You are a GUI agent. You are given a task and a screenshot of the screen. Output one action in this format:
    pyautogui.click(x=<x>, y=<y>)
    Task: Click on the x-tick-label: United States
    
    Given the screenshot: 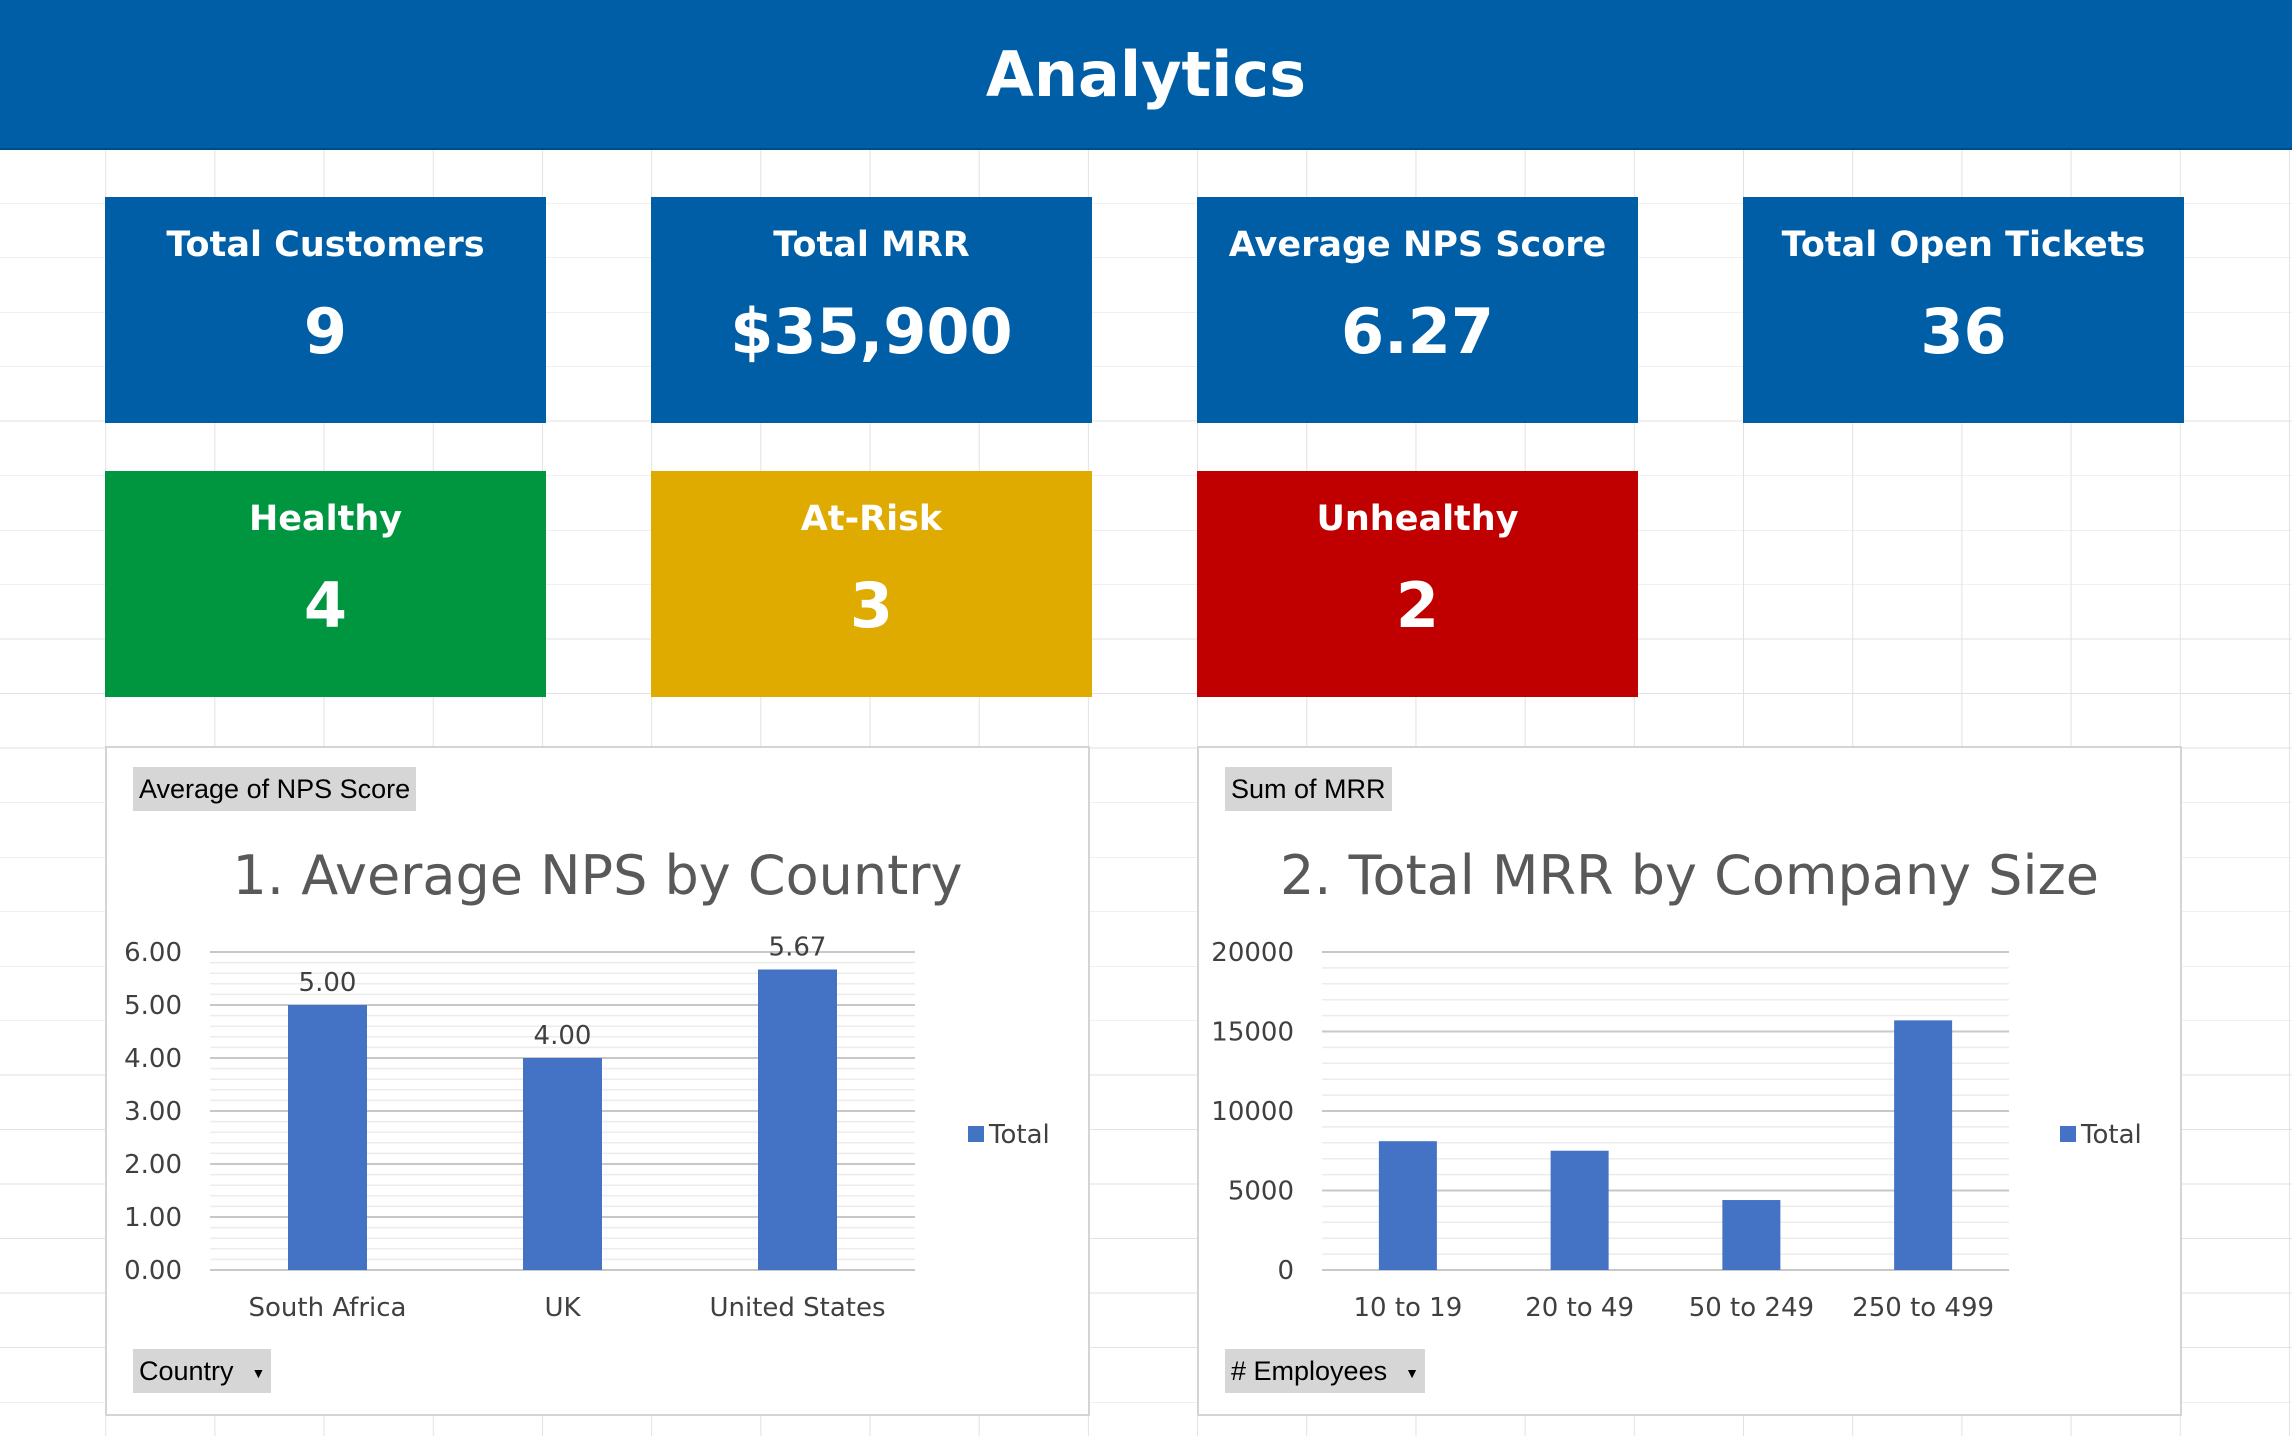 What is the action you would take?
    pyautogui.click(x=797, y=1308)
    